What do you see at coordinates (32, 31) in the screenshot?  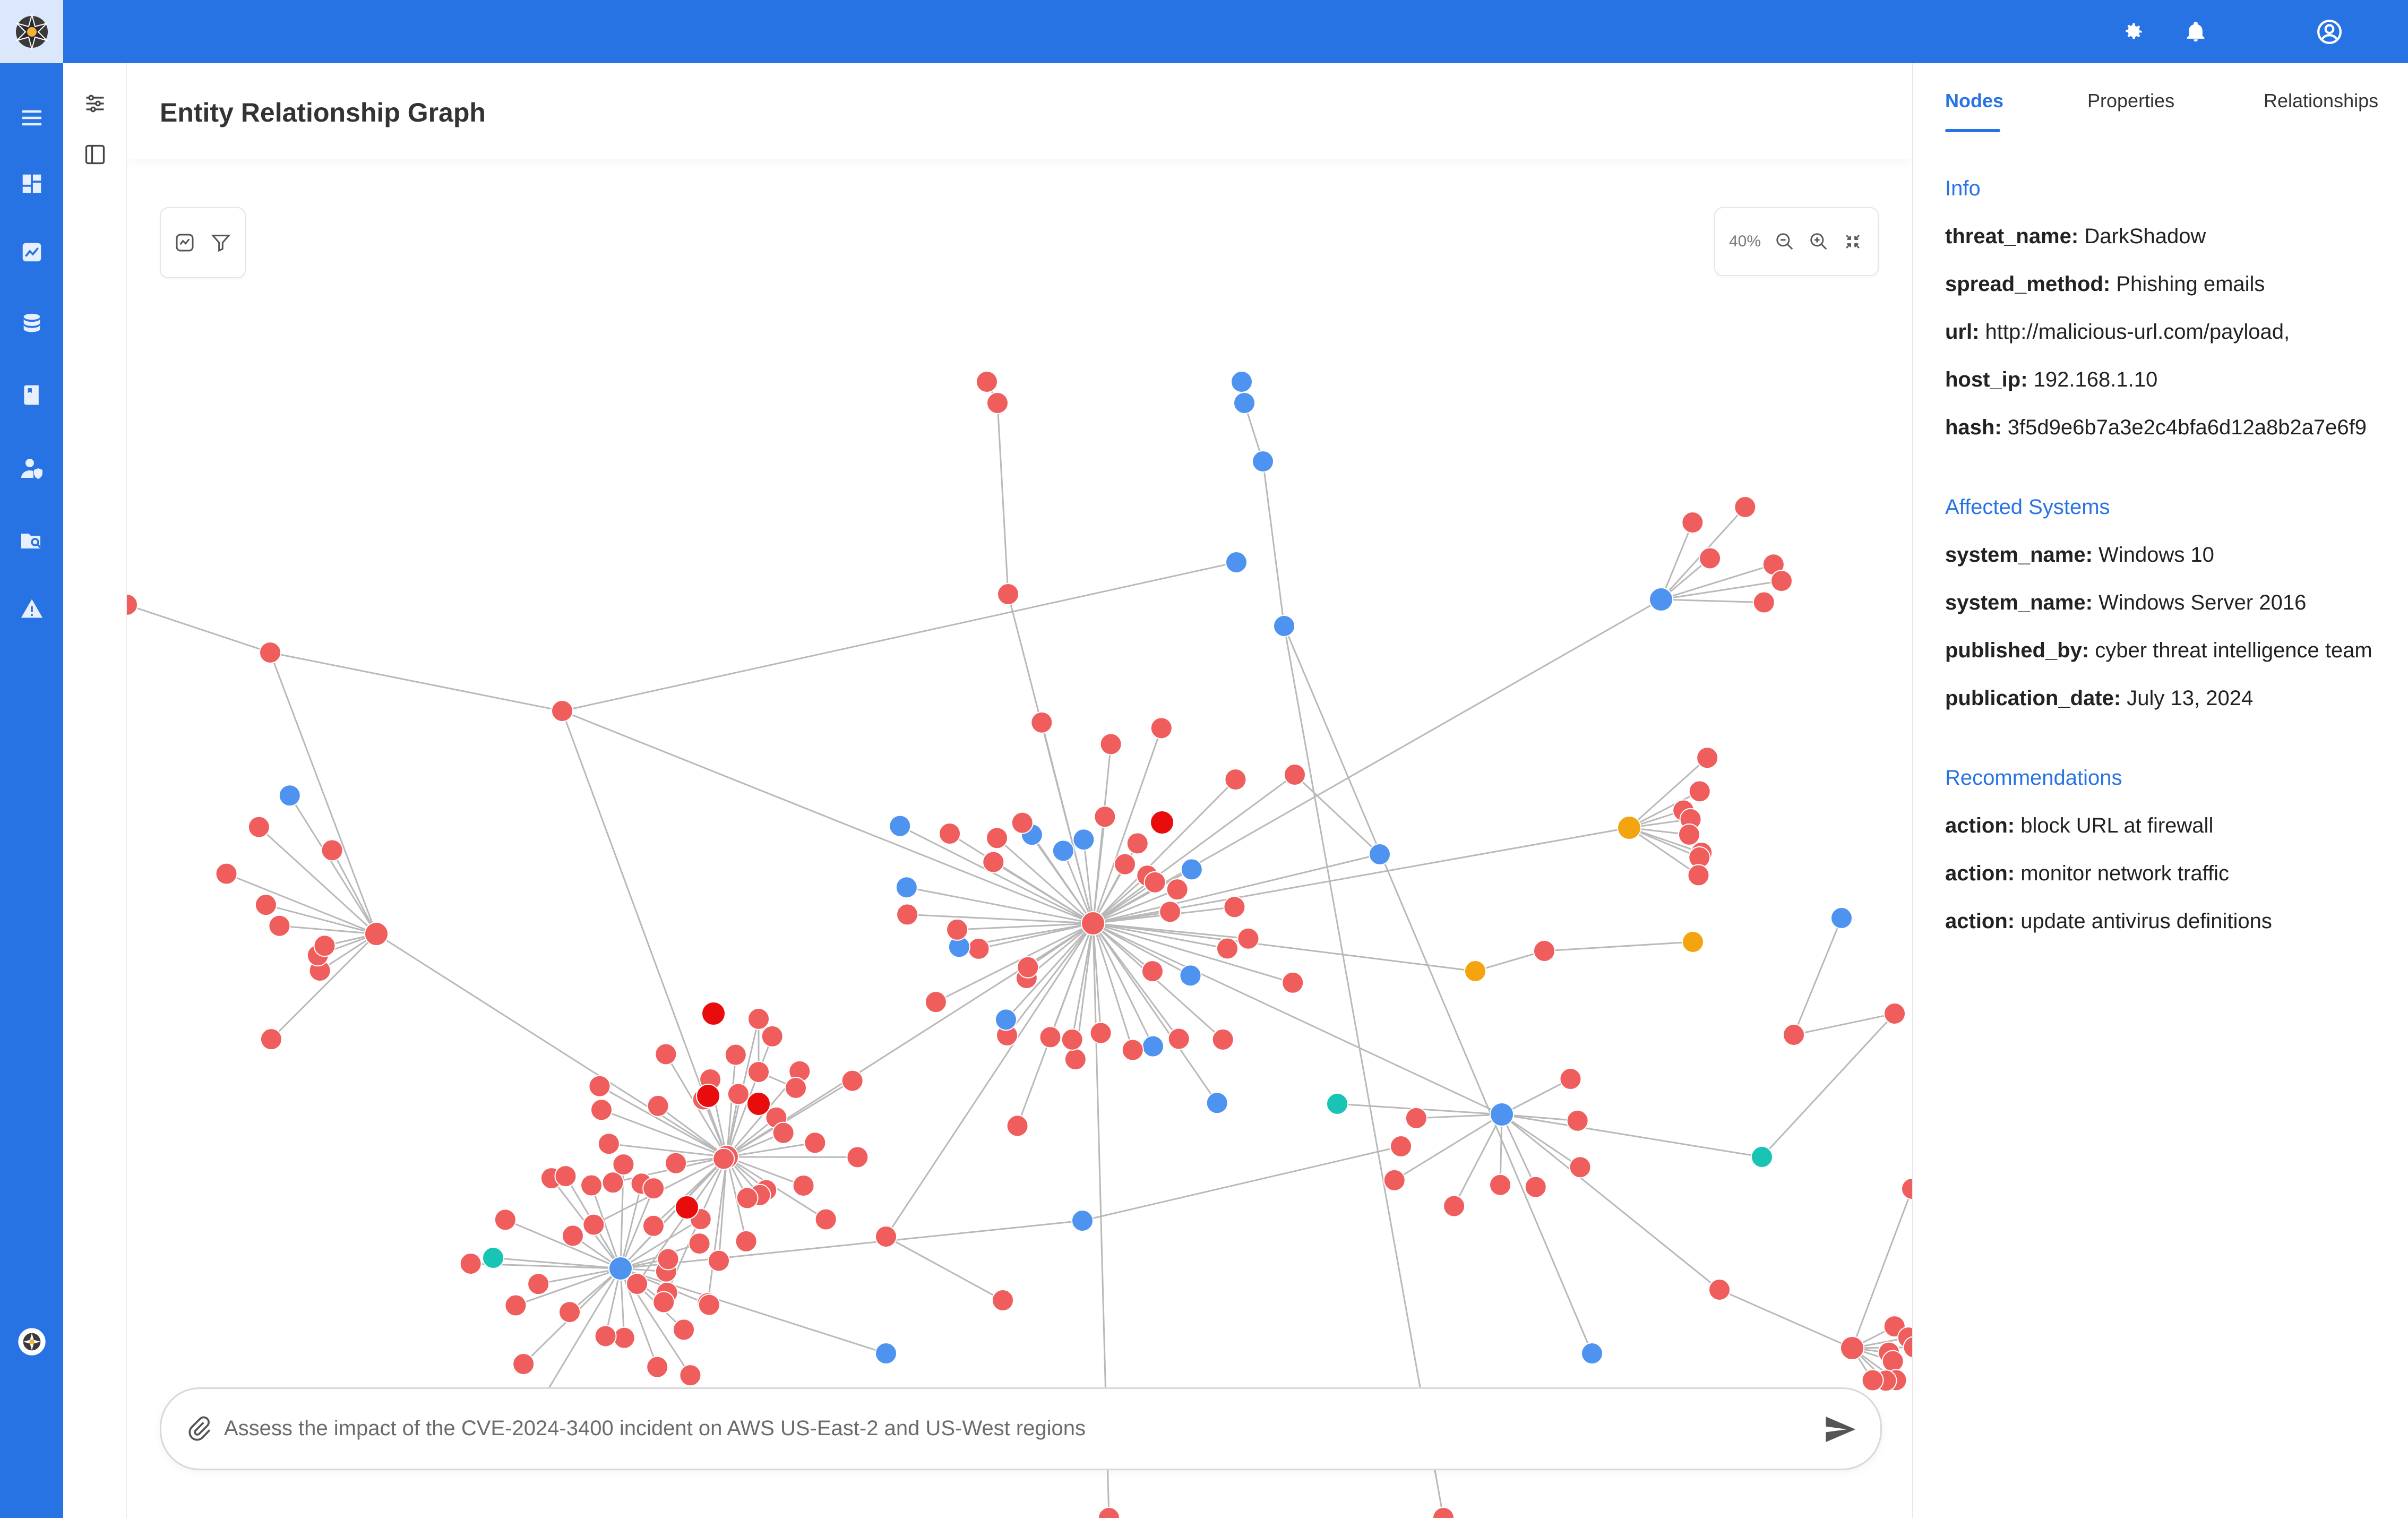 I see `app-logo` at bounding box center [32, 31].